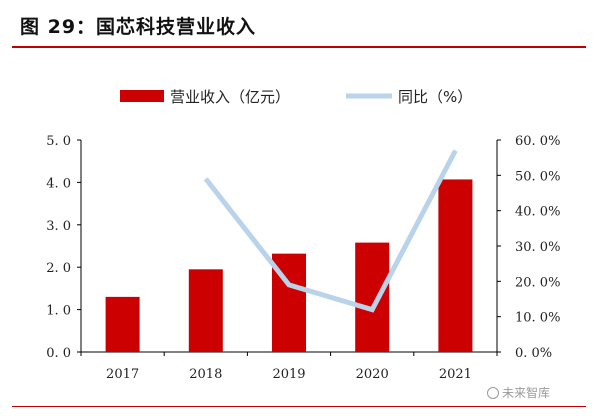  What do you see at coordinates (138, 27) in the screenshot?
I see `figure-title: 图 29：国芯科技营业收入` at bounding box center [138, 27].